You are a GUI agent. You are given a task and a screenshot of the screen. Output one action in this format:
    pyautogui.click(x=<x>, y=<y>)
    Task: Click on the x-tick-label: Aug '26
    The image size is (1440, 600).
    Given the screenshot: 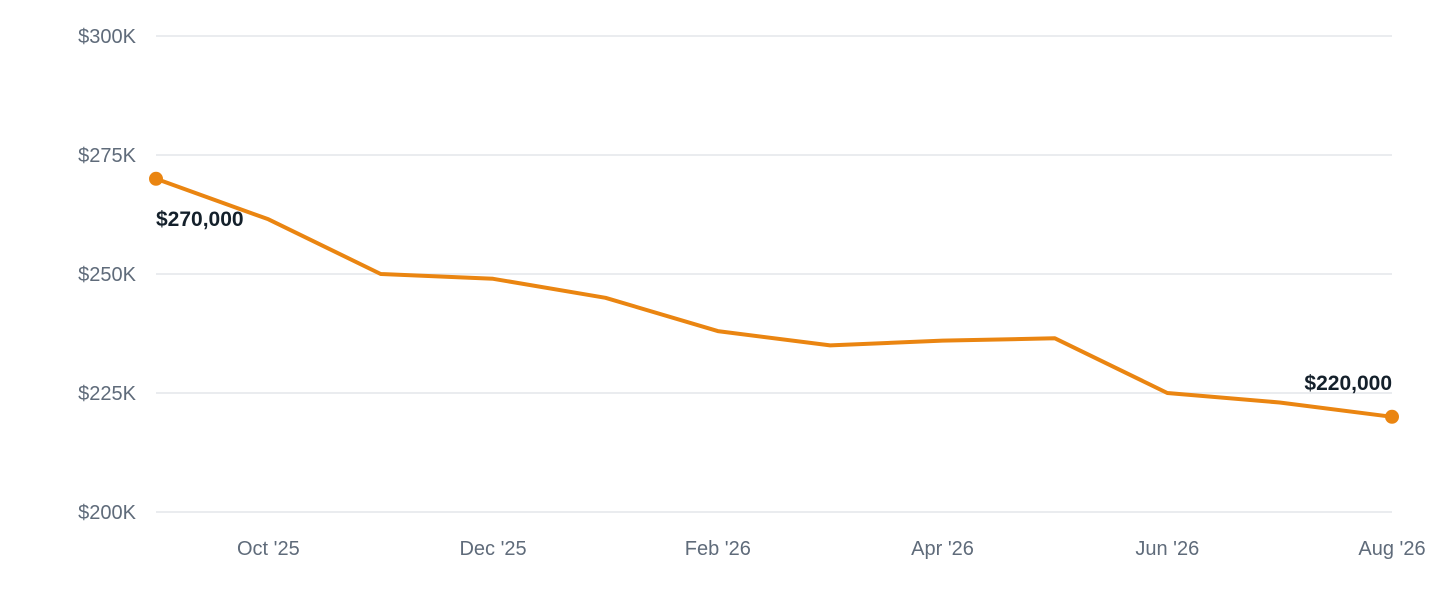 What is the action you would take?
    pyautogui.click(x=1391, y=549)
    